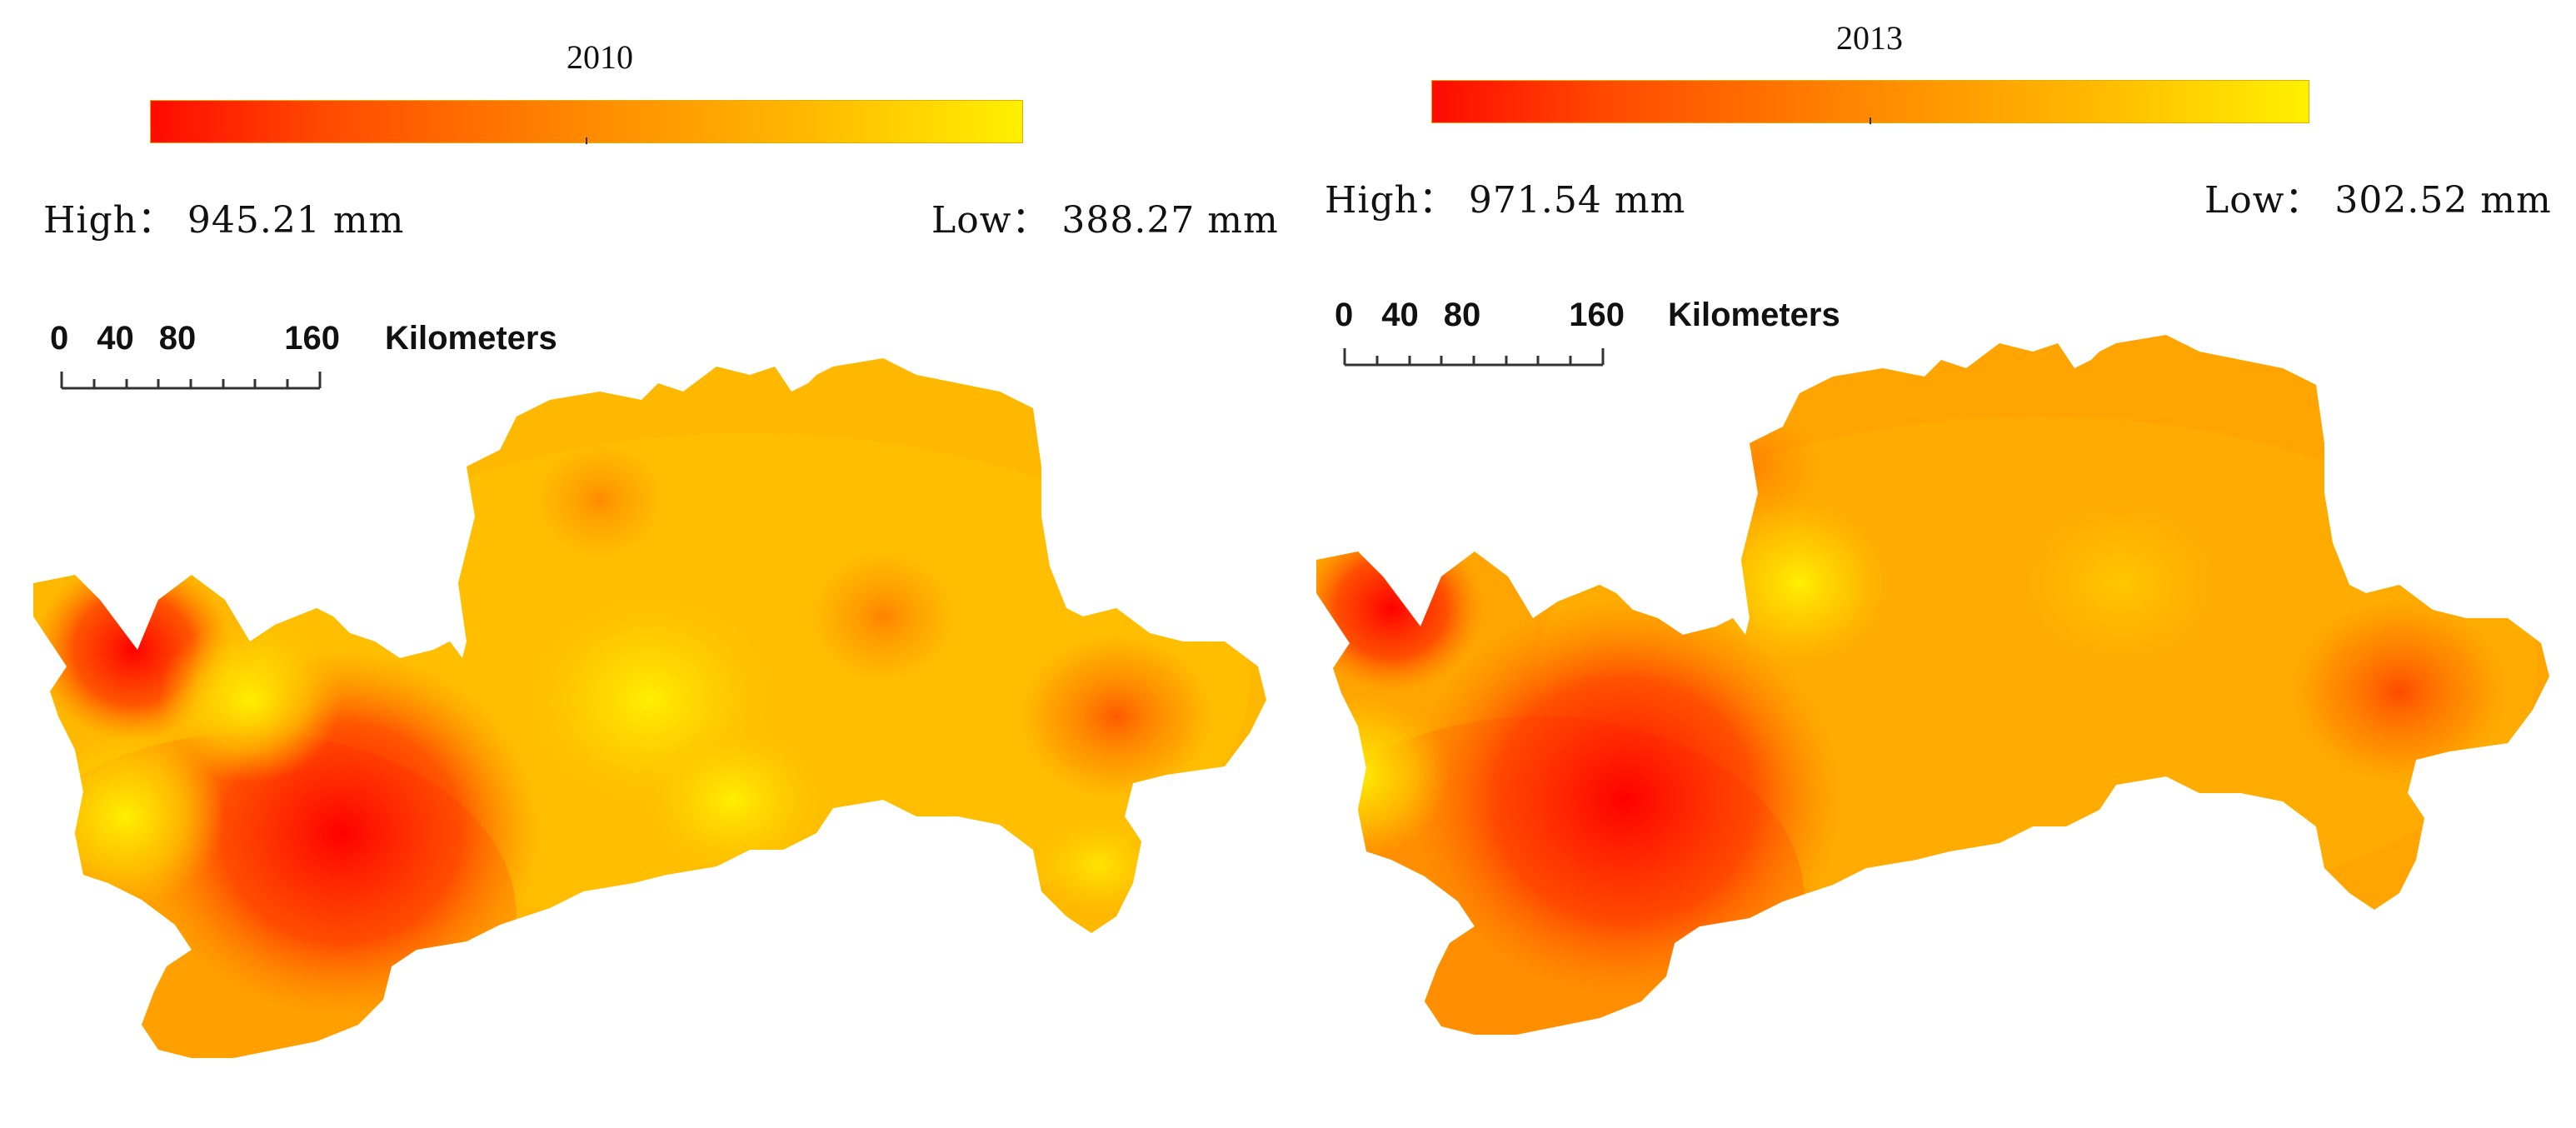 This screenshot has height=1128, width=2576. Describe the element at coordinates (2378, 200) in the screenshot. I see `legend-low-label: Low： 302.52 mm` at that location.